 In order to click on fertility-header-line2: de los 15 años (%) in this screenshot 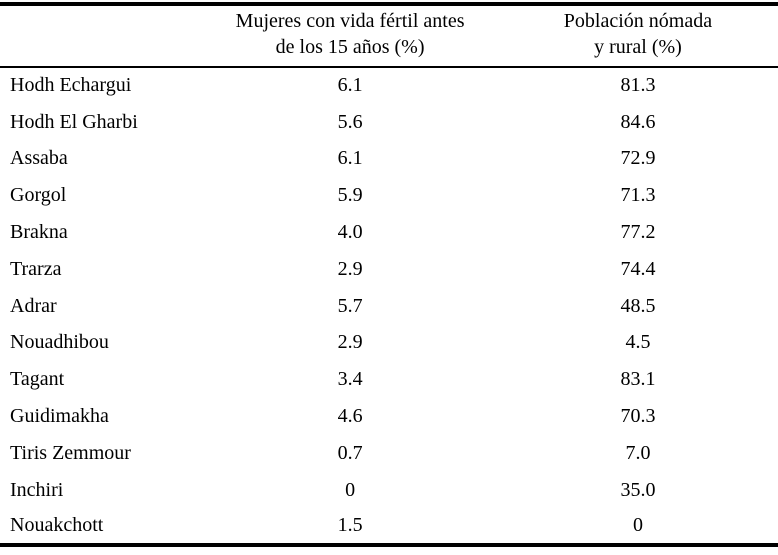, I will do `click(350, 47)`.